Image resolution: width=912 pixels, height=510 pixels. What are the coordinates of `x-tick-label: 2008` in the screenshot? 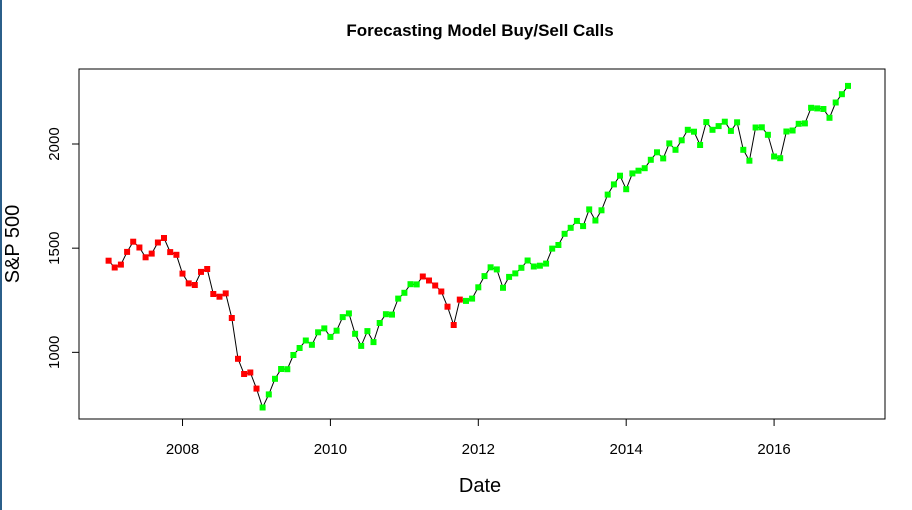 It's located at (182, 449).